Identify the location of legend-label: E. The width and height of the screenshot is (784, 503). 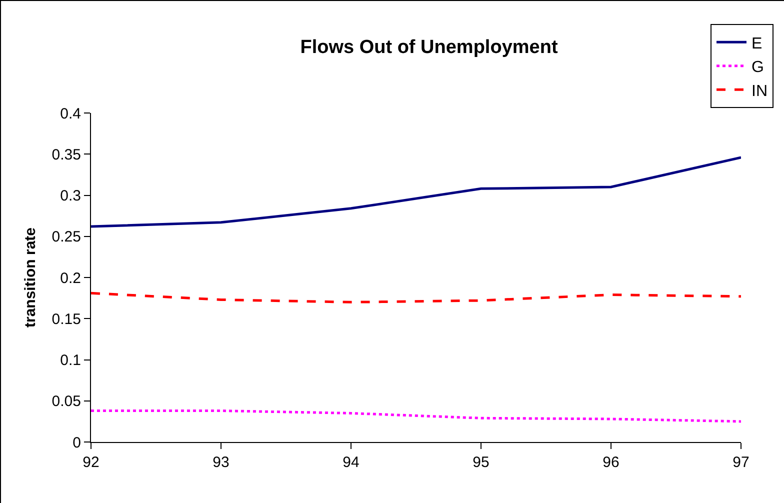
(757, 43).